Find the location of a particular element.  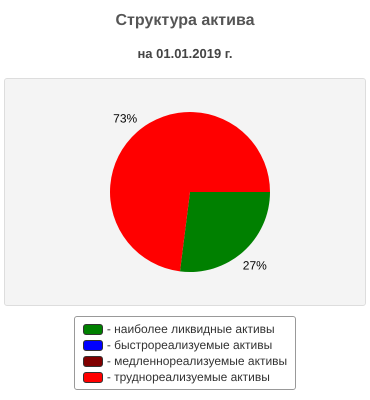

legend-label: - наиболее ликвидные активы is located at coordinates (190, 329).